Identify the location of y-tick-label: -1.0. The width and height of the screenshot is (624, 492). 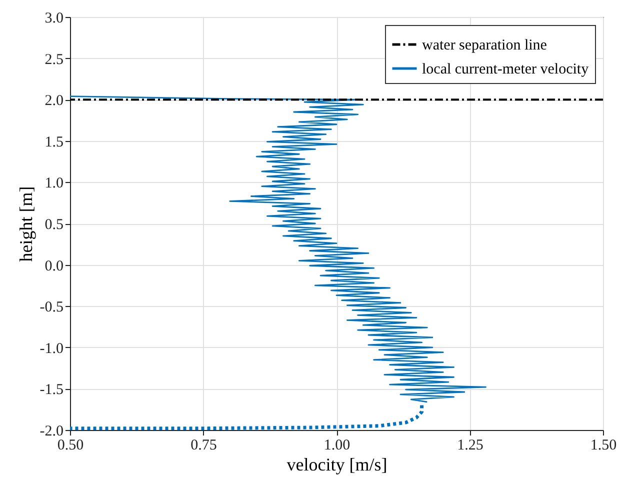
(52, 348).